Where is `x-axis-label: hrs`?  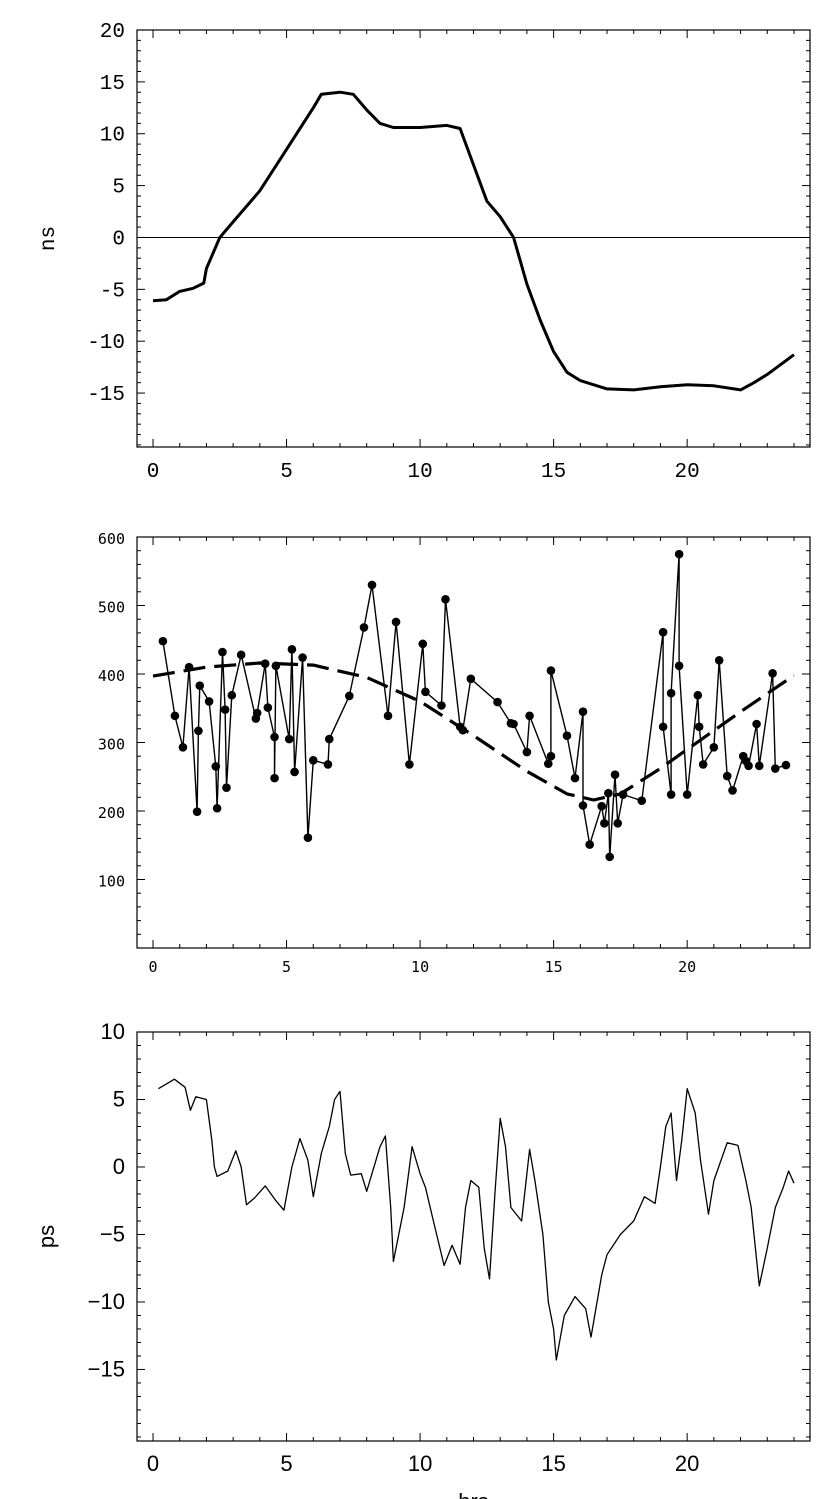 x-axis-label: hrs is located at coordinates (473, 1494).